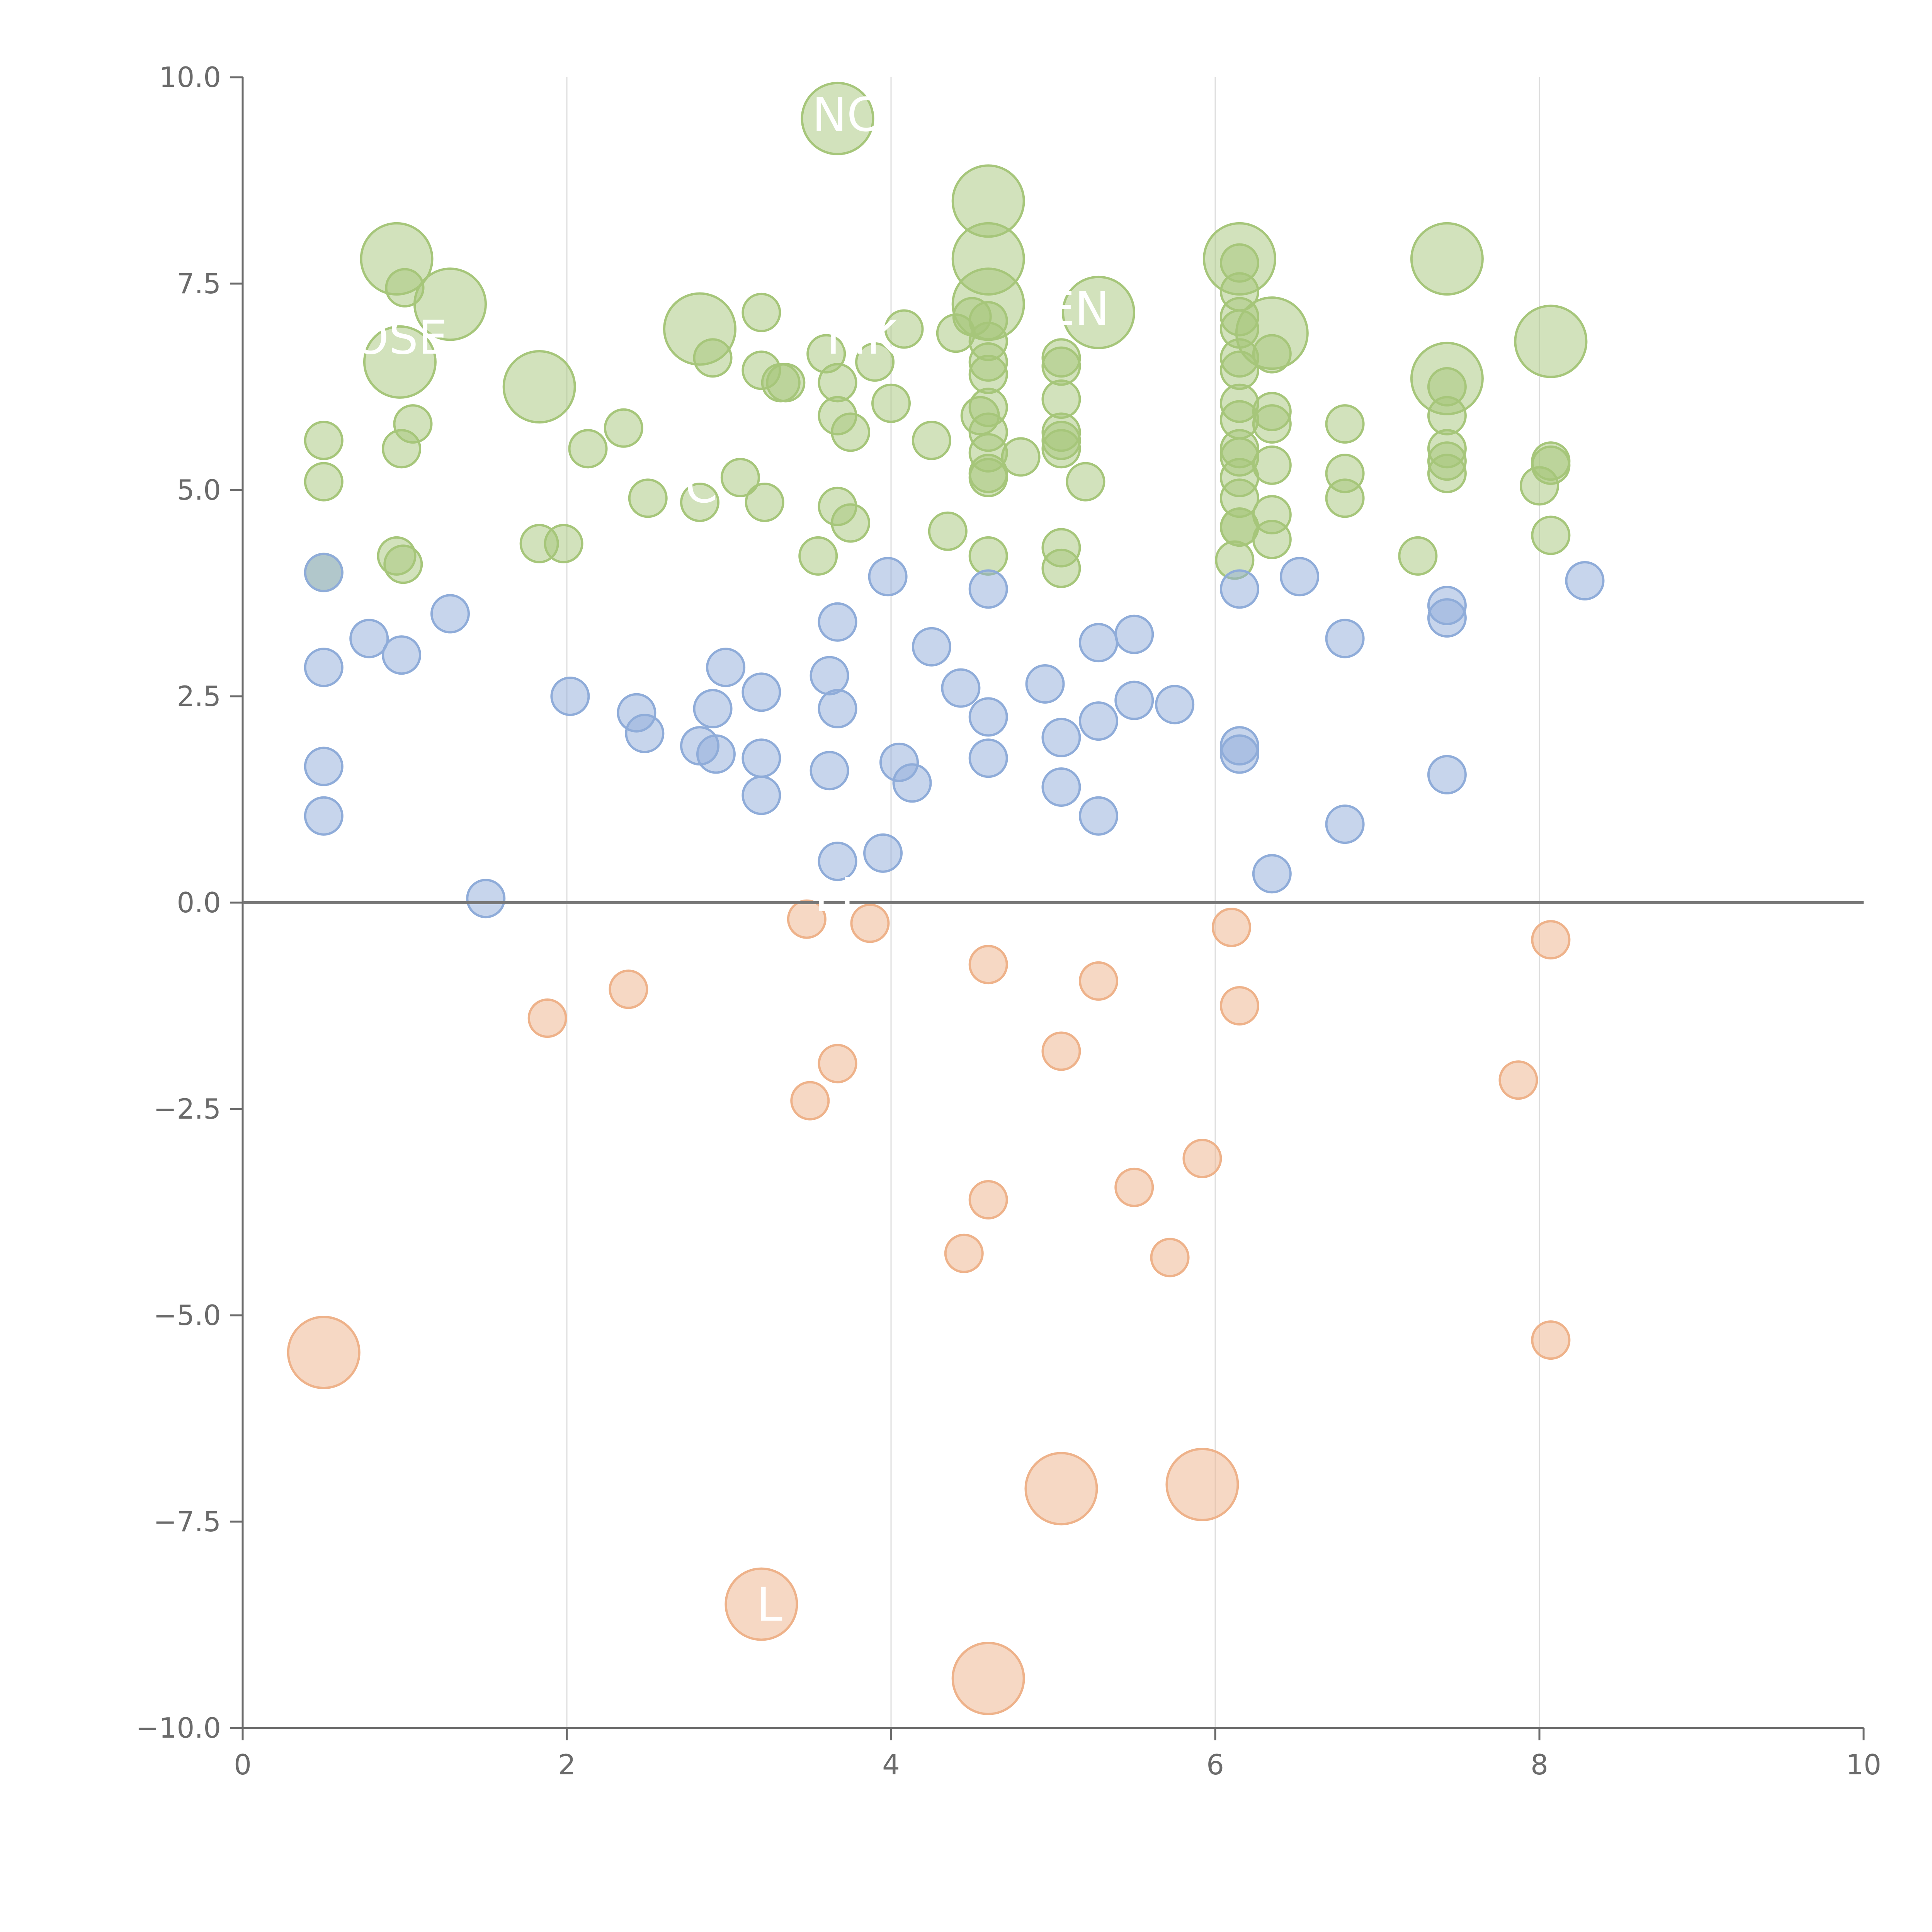  I want to click on x-tick-label: 10, so click(1864, 1765).